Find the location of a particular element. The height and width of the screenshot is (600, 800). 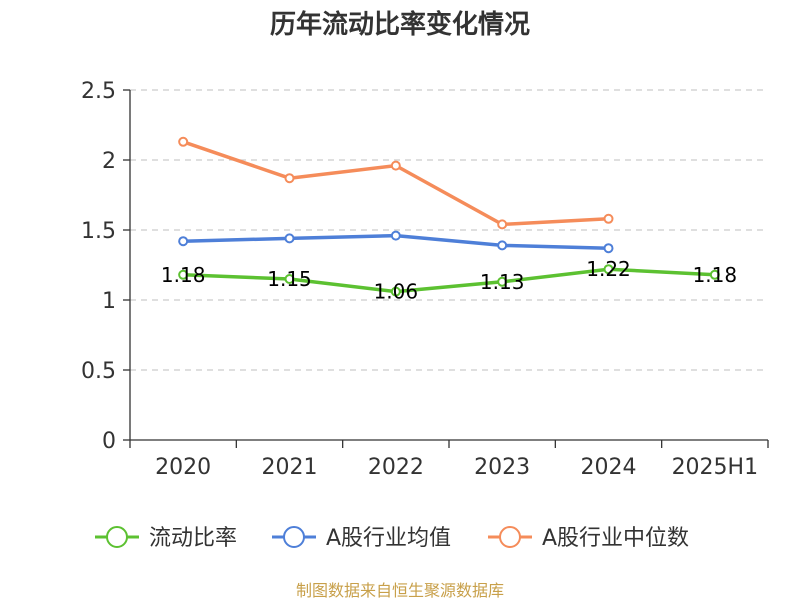

x-tick-label: 2021 is located at coordinates (290, 467).